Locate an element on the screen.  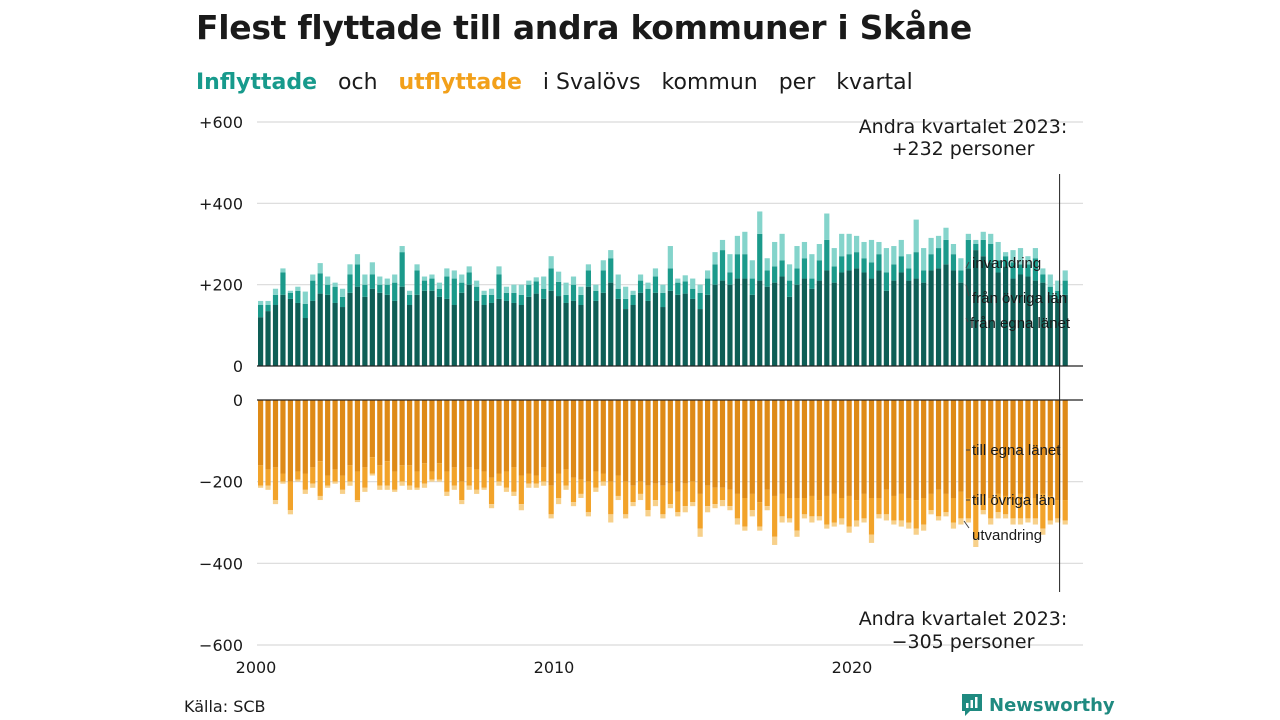
segment-label-in: invandring is located at coordinates (1006, 263).